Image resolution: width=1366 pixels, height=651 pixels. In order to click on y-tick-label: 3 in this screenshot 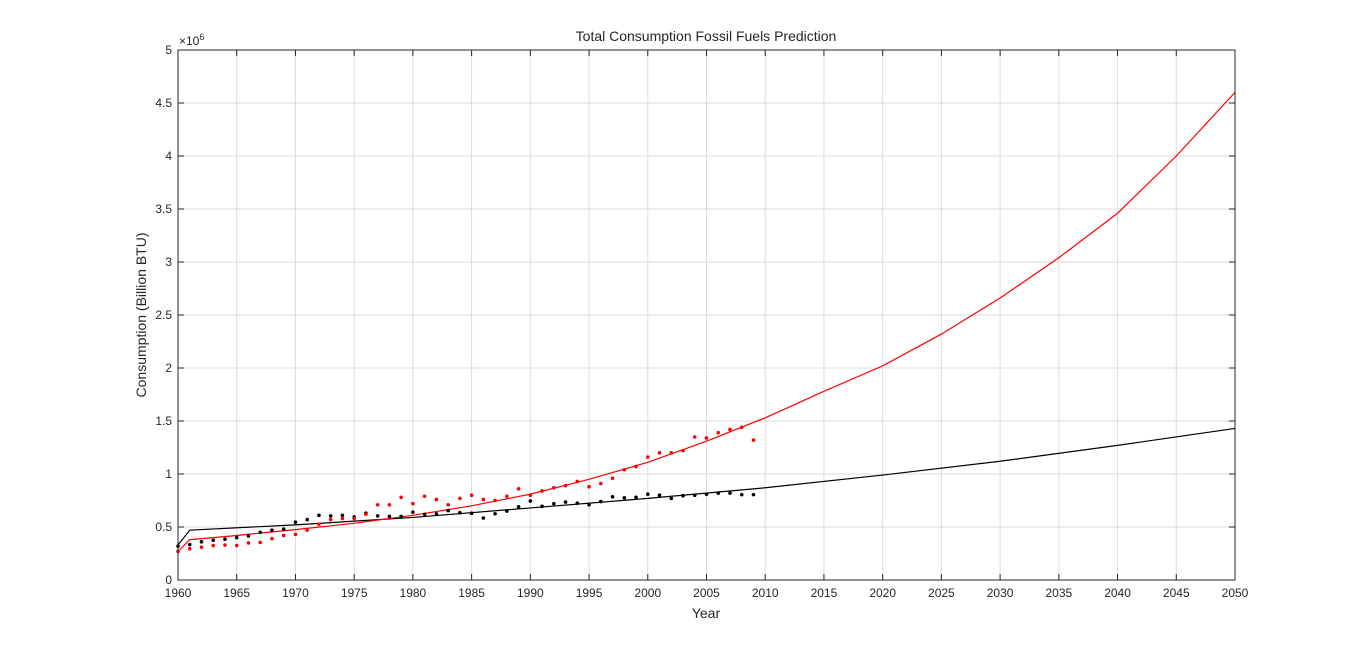, I will do `click(168, 262)`.